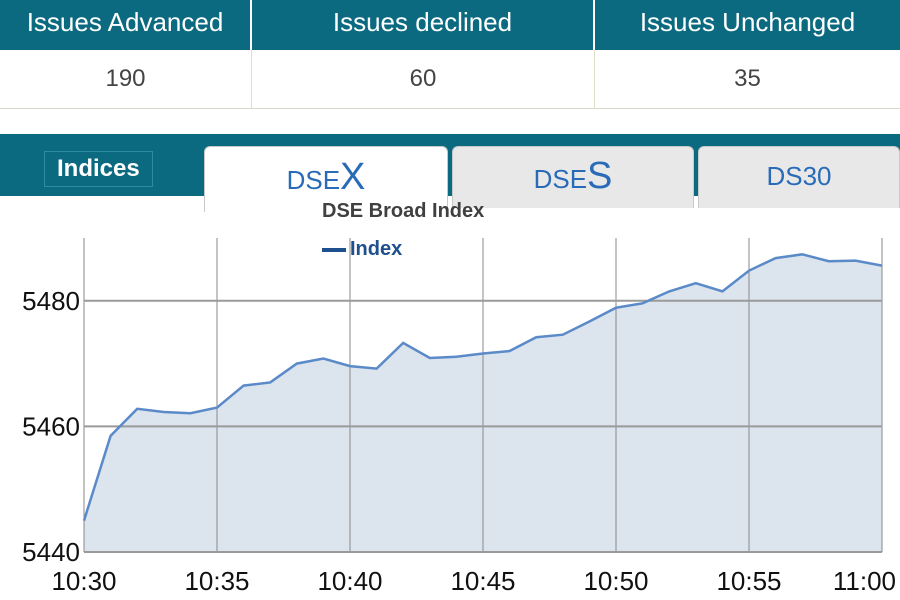 Image resolution: width=900 pixels, height=600 pixels. I want to click on header-issues-unchanged: Issues Unchanged, so click(747, 22).